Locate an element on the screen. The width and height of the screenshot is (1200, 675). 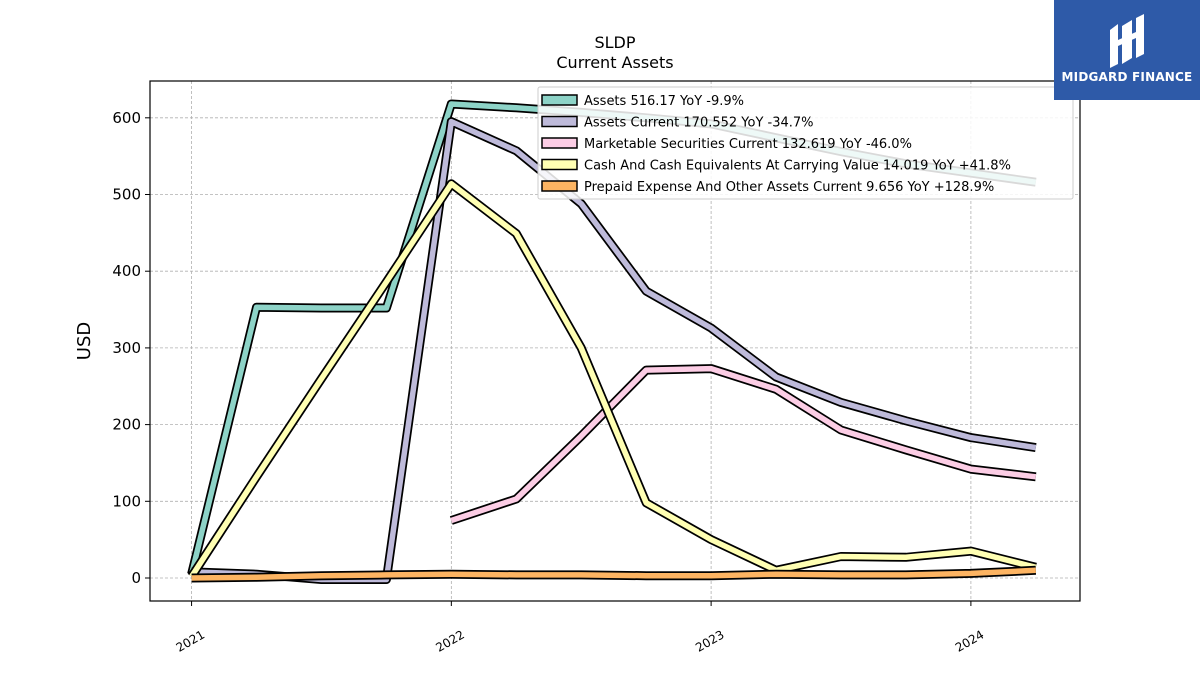
x-tick-label: 2024 is located at coordinates (969, 640).